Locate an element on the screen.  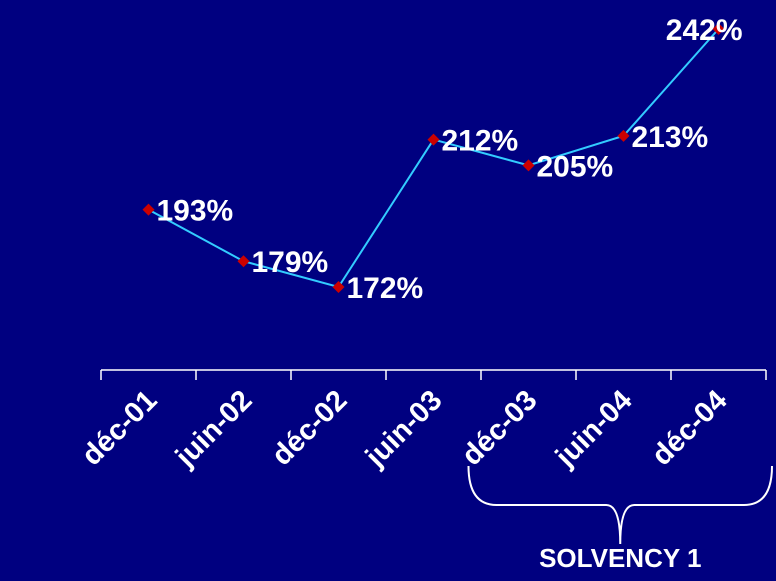
data-label: 213% is located at coordinates (670, 137).